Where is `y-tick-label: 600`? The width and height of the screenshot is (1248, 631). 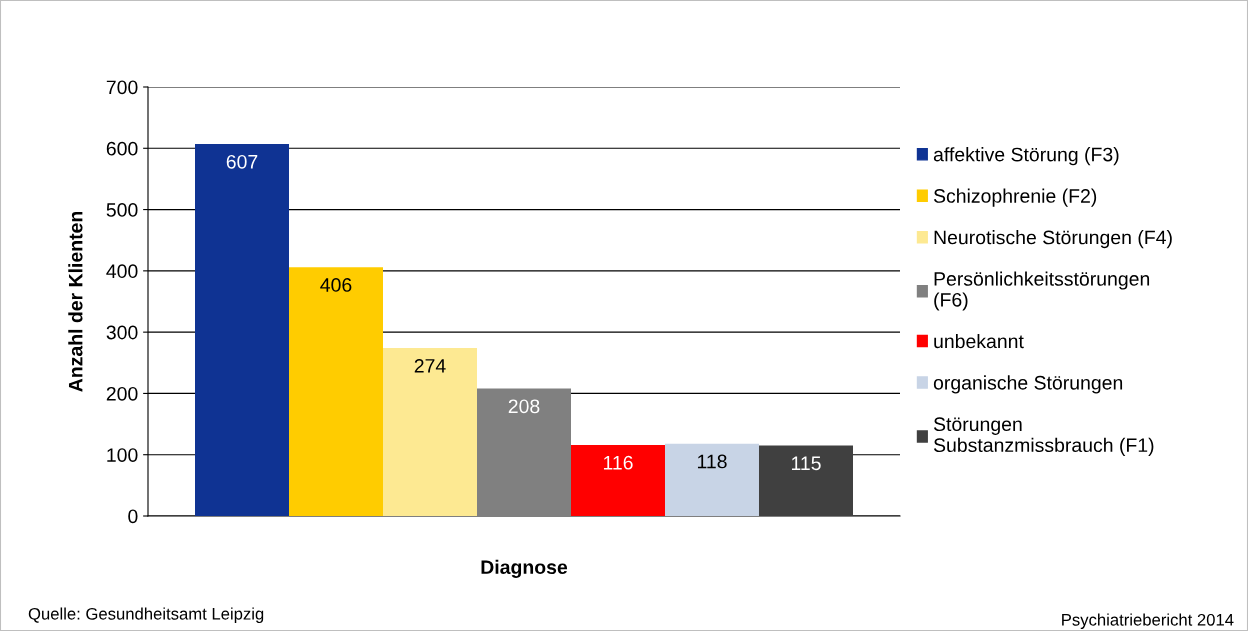
y-tick-label: 600 is located at coordinates (122, 148).